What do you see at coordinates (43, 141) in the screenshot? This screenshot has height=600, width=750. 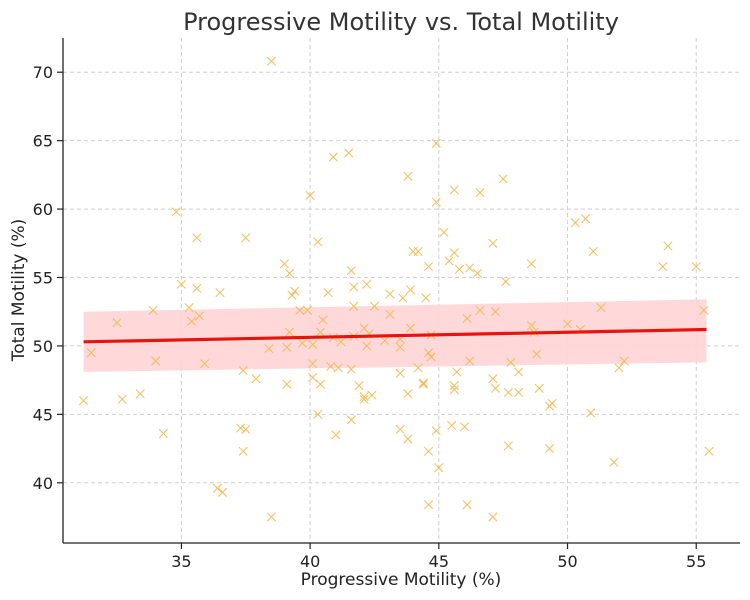 I see `y-tick-label: 65` at bounding box center [43, 141].